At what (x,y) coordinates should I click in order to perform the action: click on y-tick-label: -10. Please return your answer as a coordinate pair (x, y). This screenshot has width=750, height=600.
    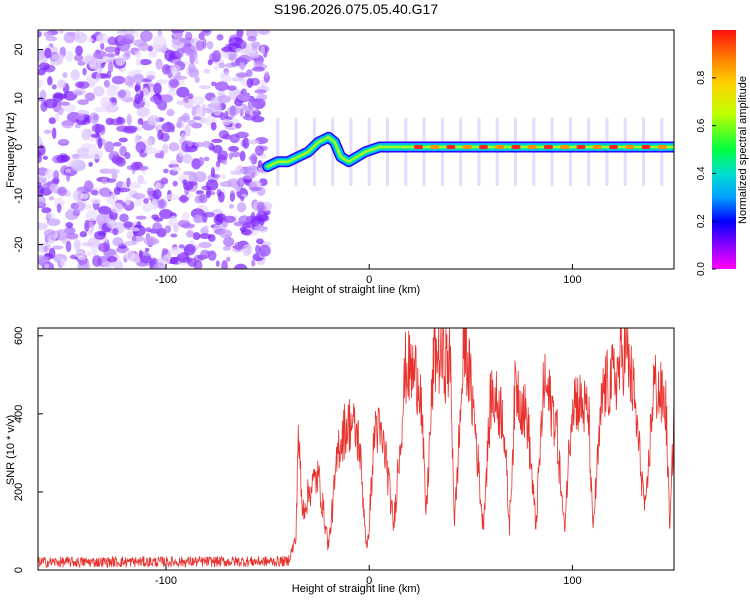
    Looking at the image, I should click on (19, 196).